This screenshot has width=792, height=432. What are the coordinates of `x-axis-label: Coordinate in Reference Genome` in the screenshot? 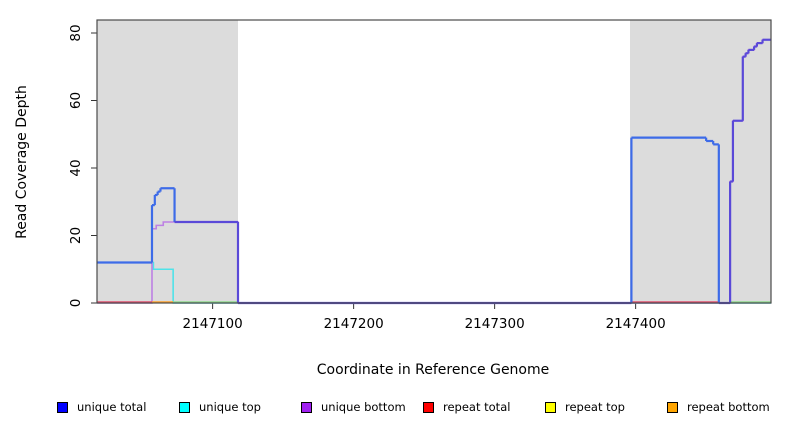 It's located at (433, 370).